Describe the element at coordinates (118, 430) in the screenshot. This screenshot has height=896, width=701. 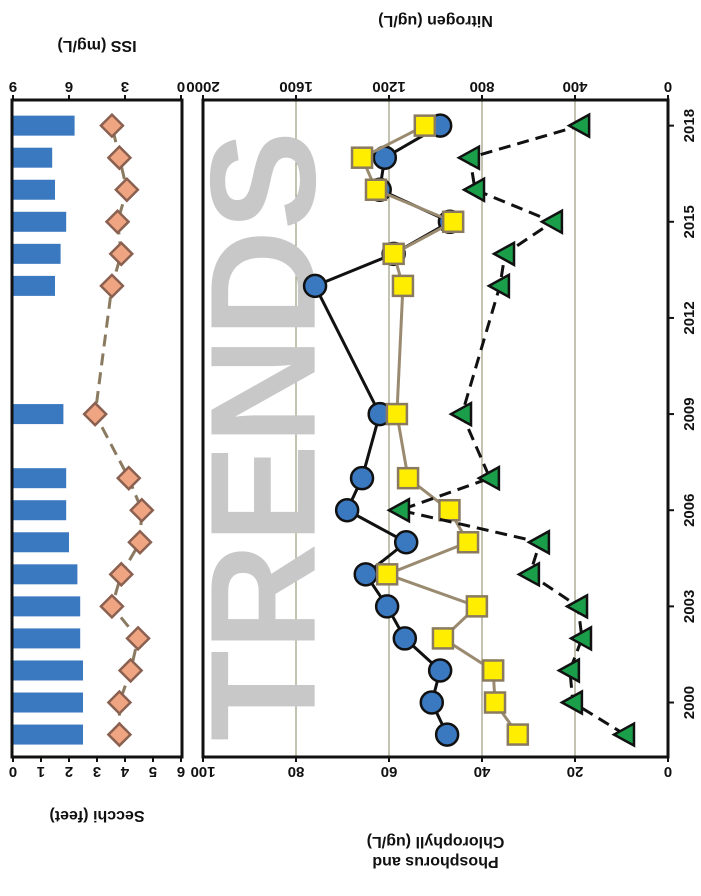
I see `series-line` at that location.